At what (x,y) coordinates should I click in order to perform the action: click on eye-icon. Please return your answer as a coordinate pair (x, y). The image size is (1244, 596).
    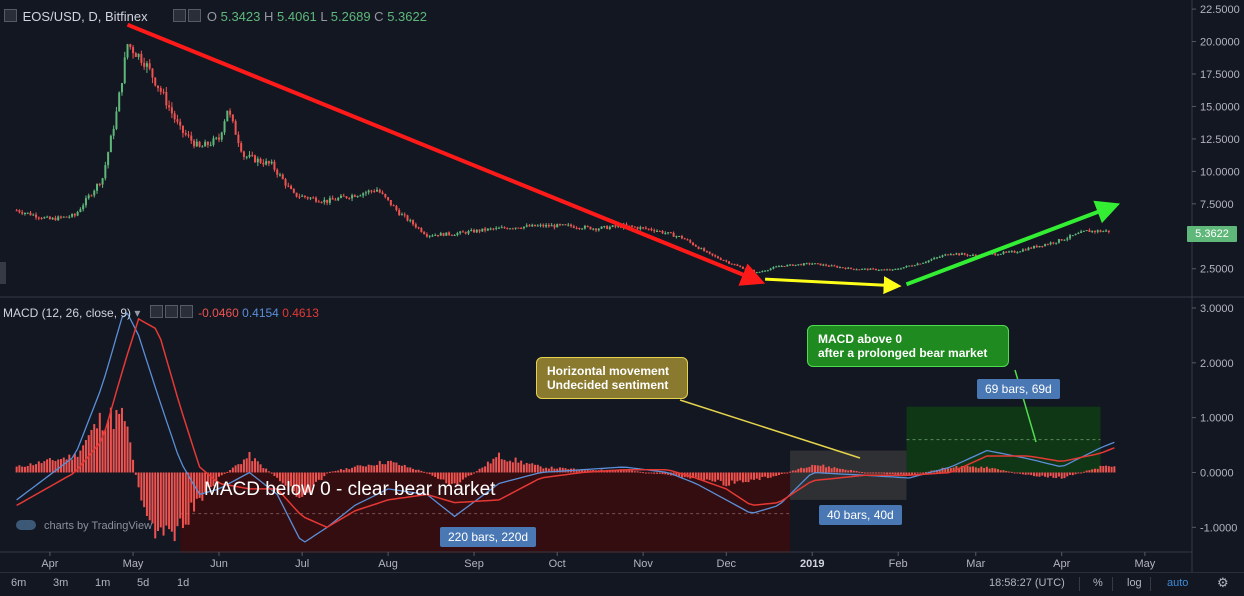
    Looking at the image, I should click on (180, 15).